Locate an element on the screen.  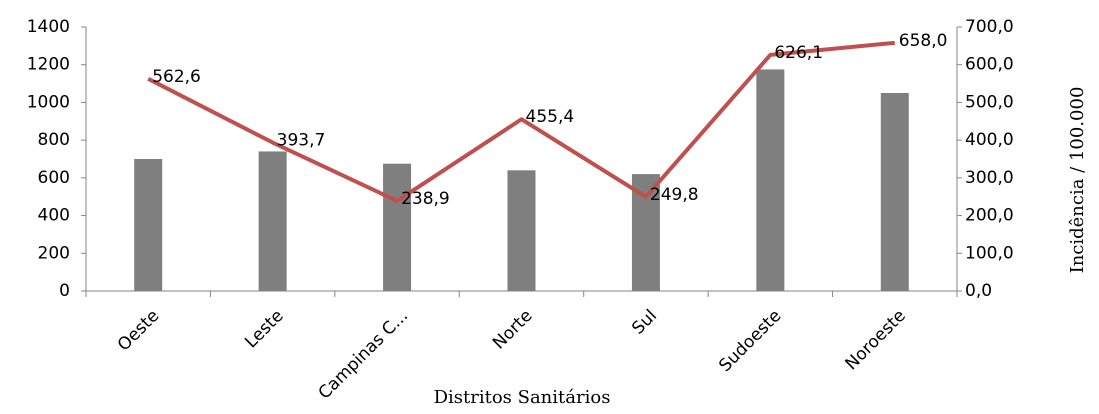
x-tick-label: Sudoeste is located at coordinates (750, 341).